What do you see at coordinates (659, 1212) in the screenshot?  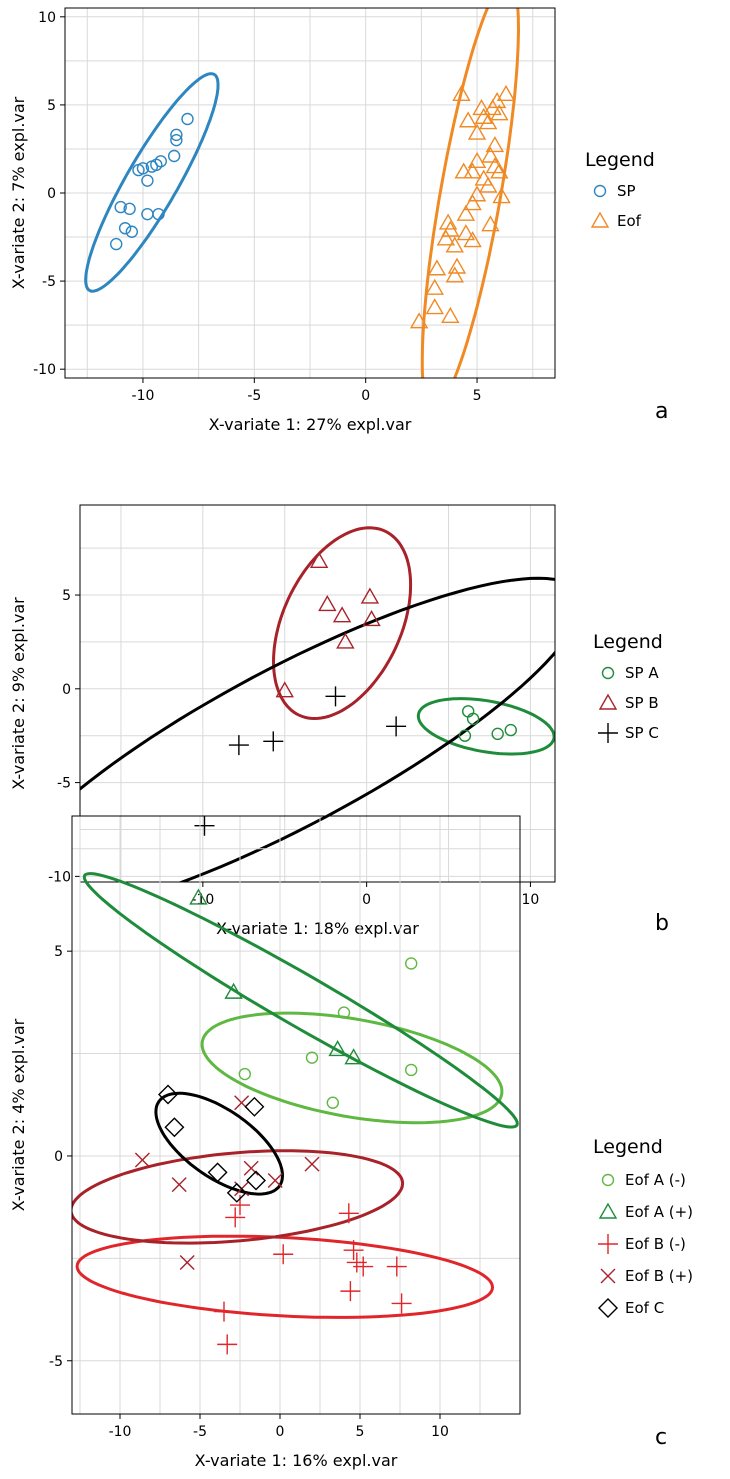 I see `legend-label: Eof A (+)` at bounding box center [659, 1212].